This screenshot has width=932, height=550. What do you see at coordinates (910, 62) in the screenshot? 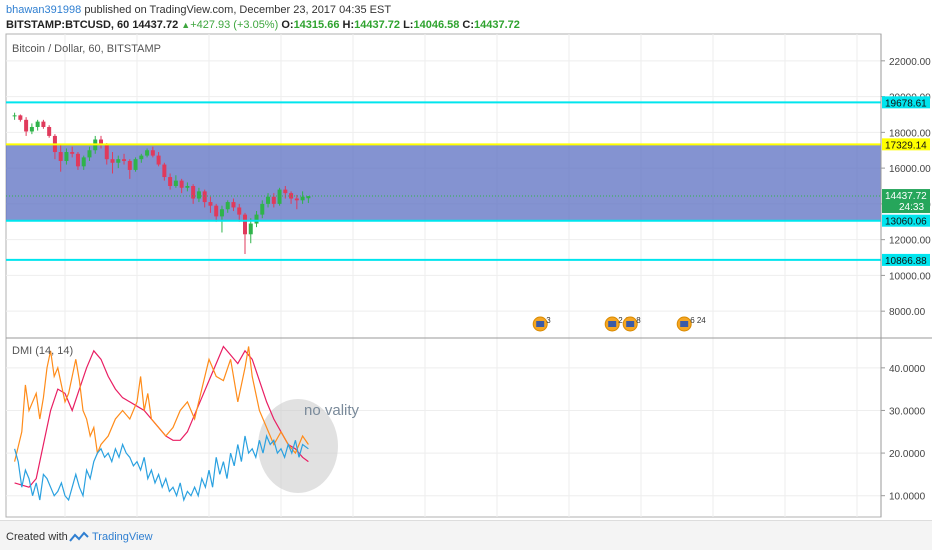
I see `price-tick-label: 22000.00` at bounding box center [910, 62].